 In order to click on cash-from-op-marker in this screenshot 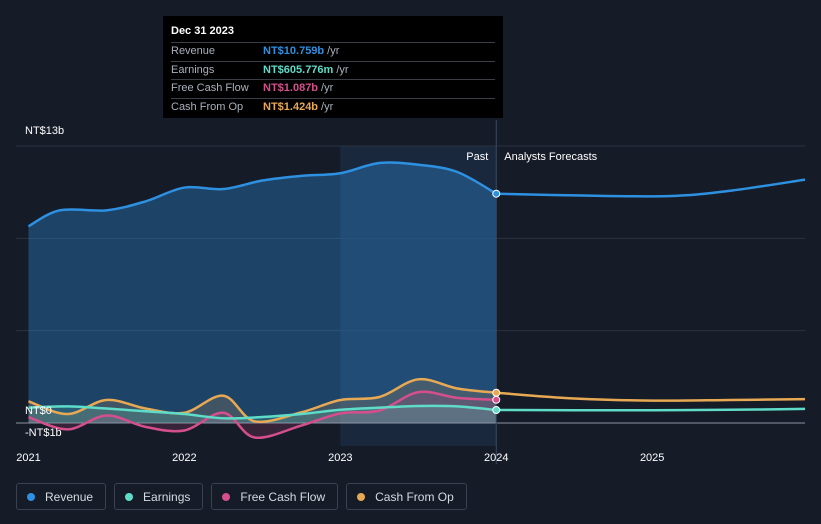, I will do `click(496, 392)`.